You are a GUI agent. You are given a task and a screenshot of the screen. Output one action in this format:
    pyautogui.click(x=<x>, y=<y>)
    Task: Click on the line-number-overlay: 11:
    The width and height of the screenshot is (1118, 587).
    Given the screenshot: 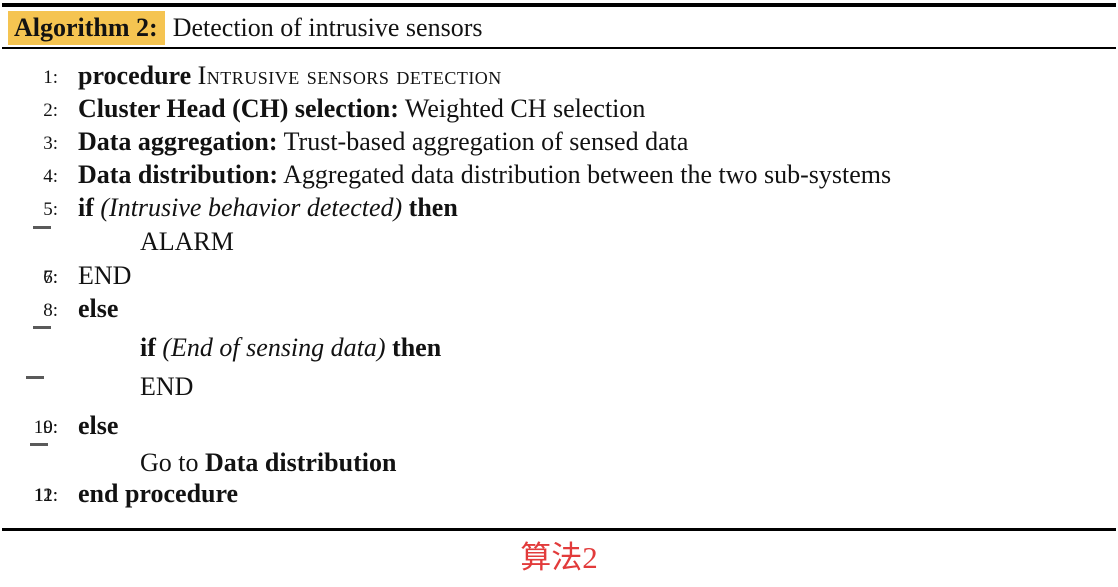 What is the action you would take?
    pyautogui.click(x=46, y=495)
    